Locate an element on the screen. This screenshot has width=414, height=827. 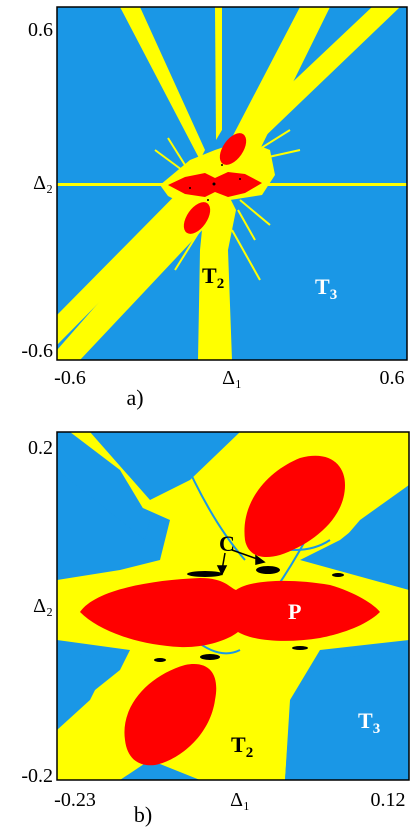
label-t2-a: T2 is located at coordinates (213, 277).